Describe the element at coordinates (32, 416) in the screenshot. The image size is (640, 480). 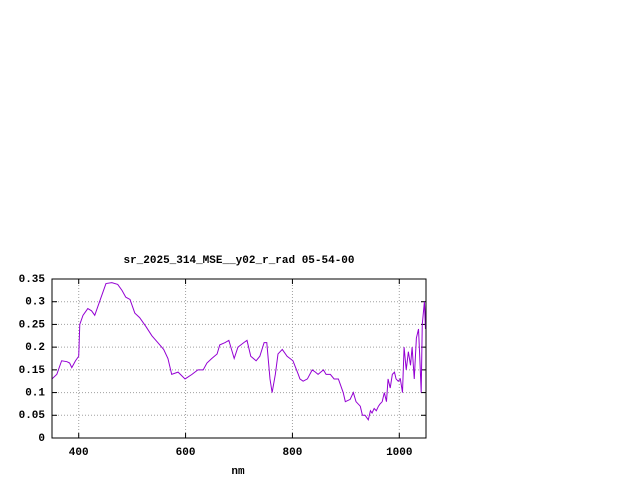
I see `y-tick-label: 0.05` at that location.